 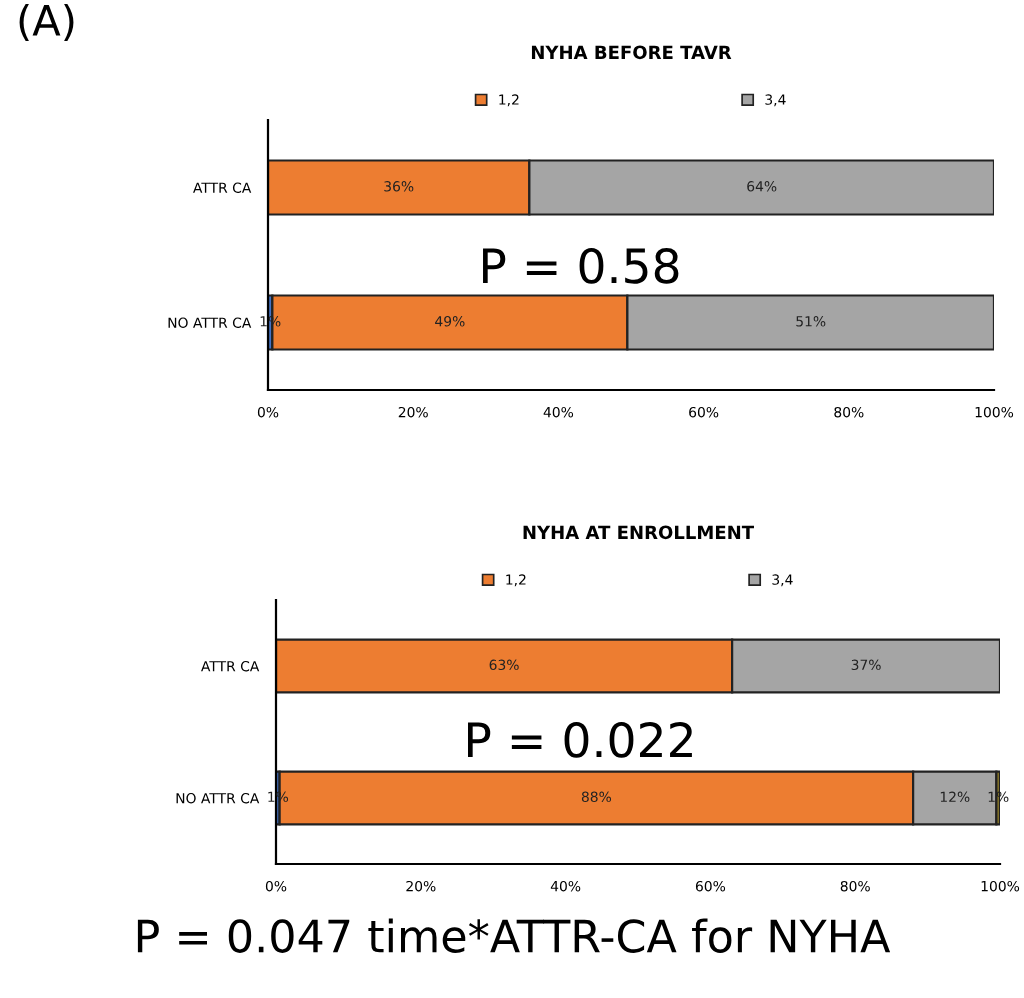 I want to click on chart-title: NYHA AT ENROLLMENT, so click(x=638, y=532).